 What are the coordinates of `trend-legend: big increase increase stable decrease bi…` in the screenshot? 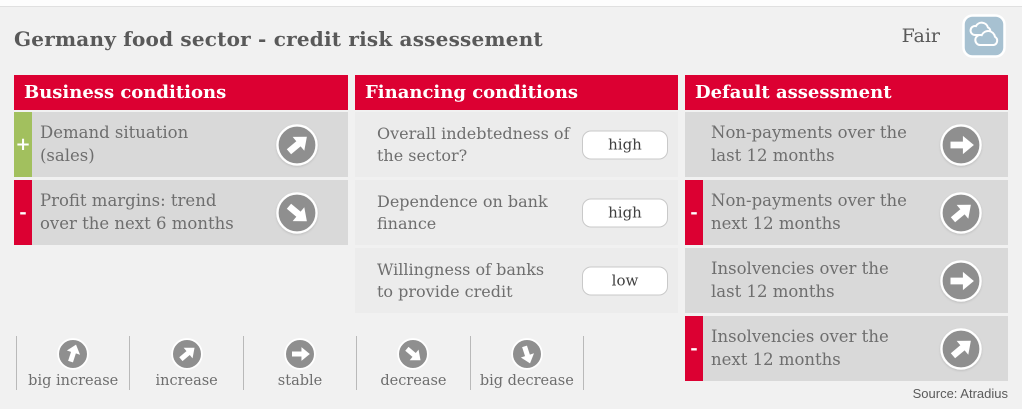 It's located at (300, 363).